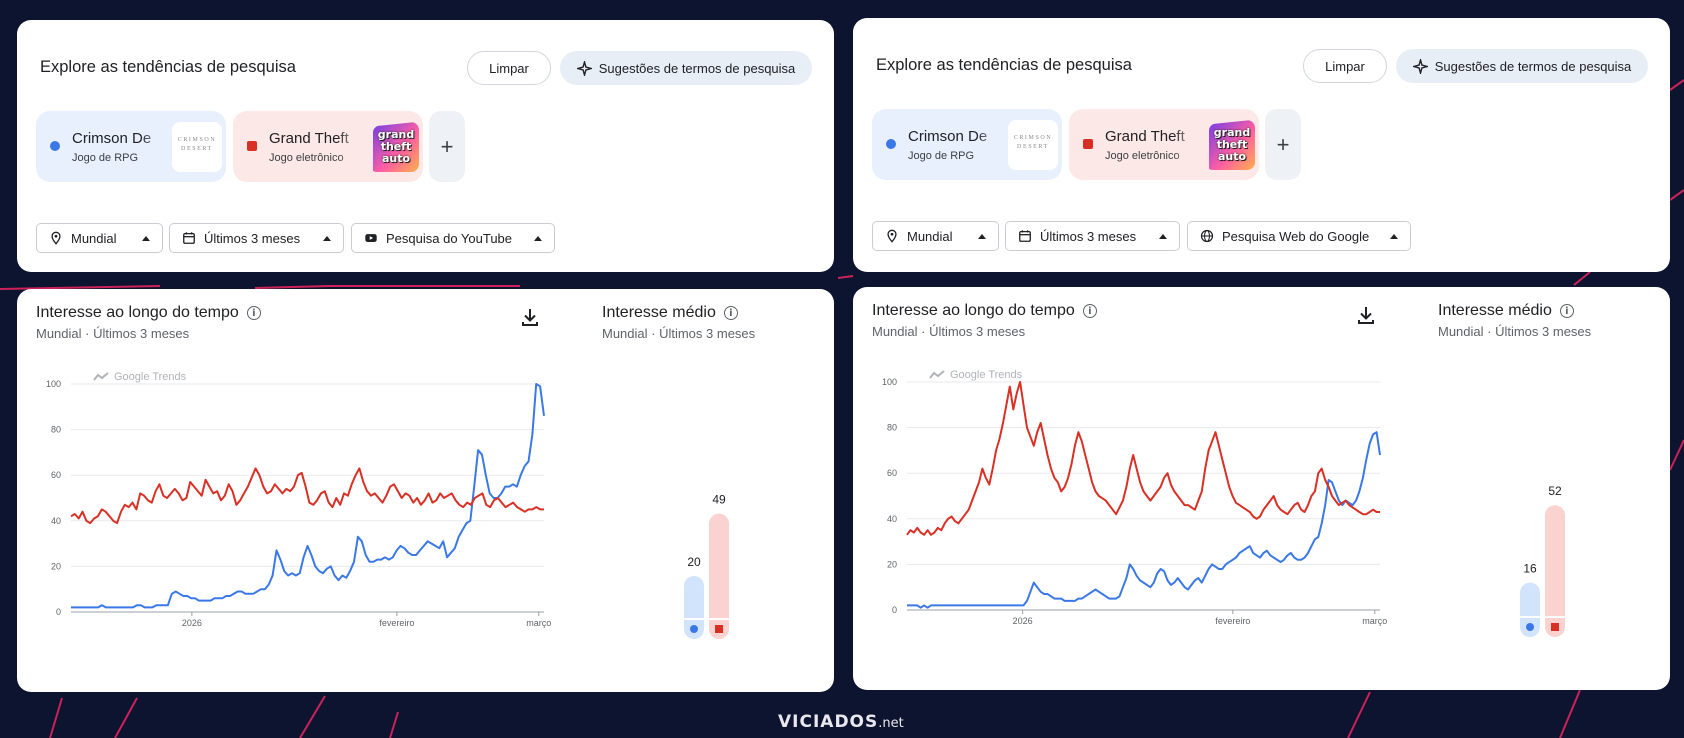 The height and width of the screenshot is (738, 1684). I want to click on interest-line-chart: 0 20 40 60 80 100 2026 fevereiro março 16 52, so click(1223, 507).